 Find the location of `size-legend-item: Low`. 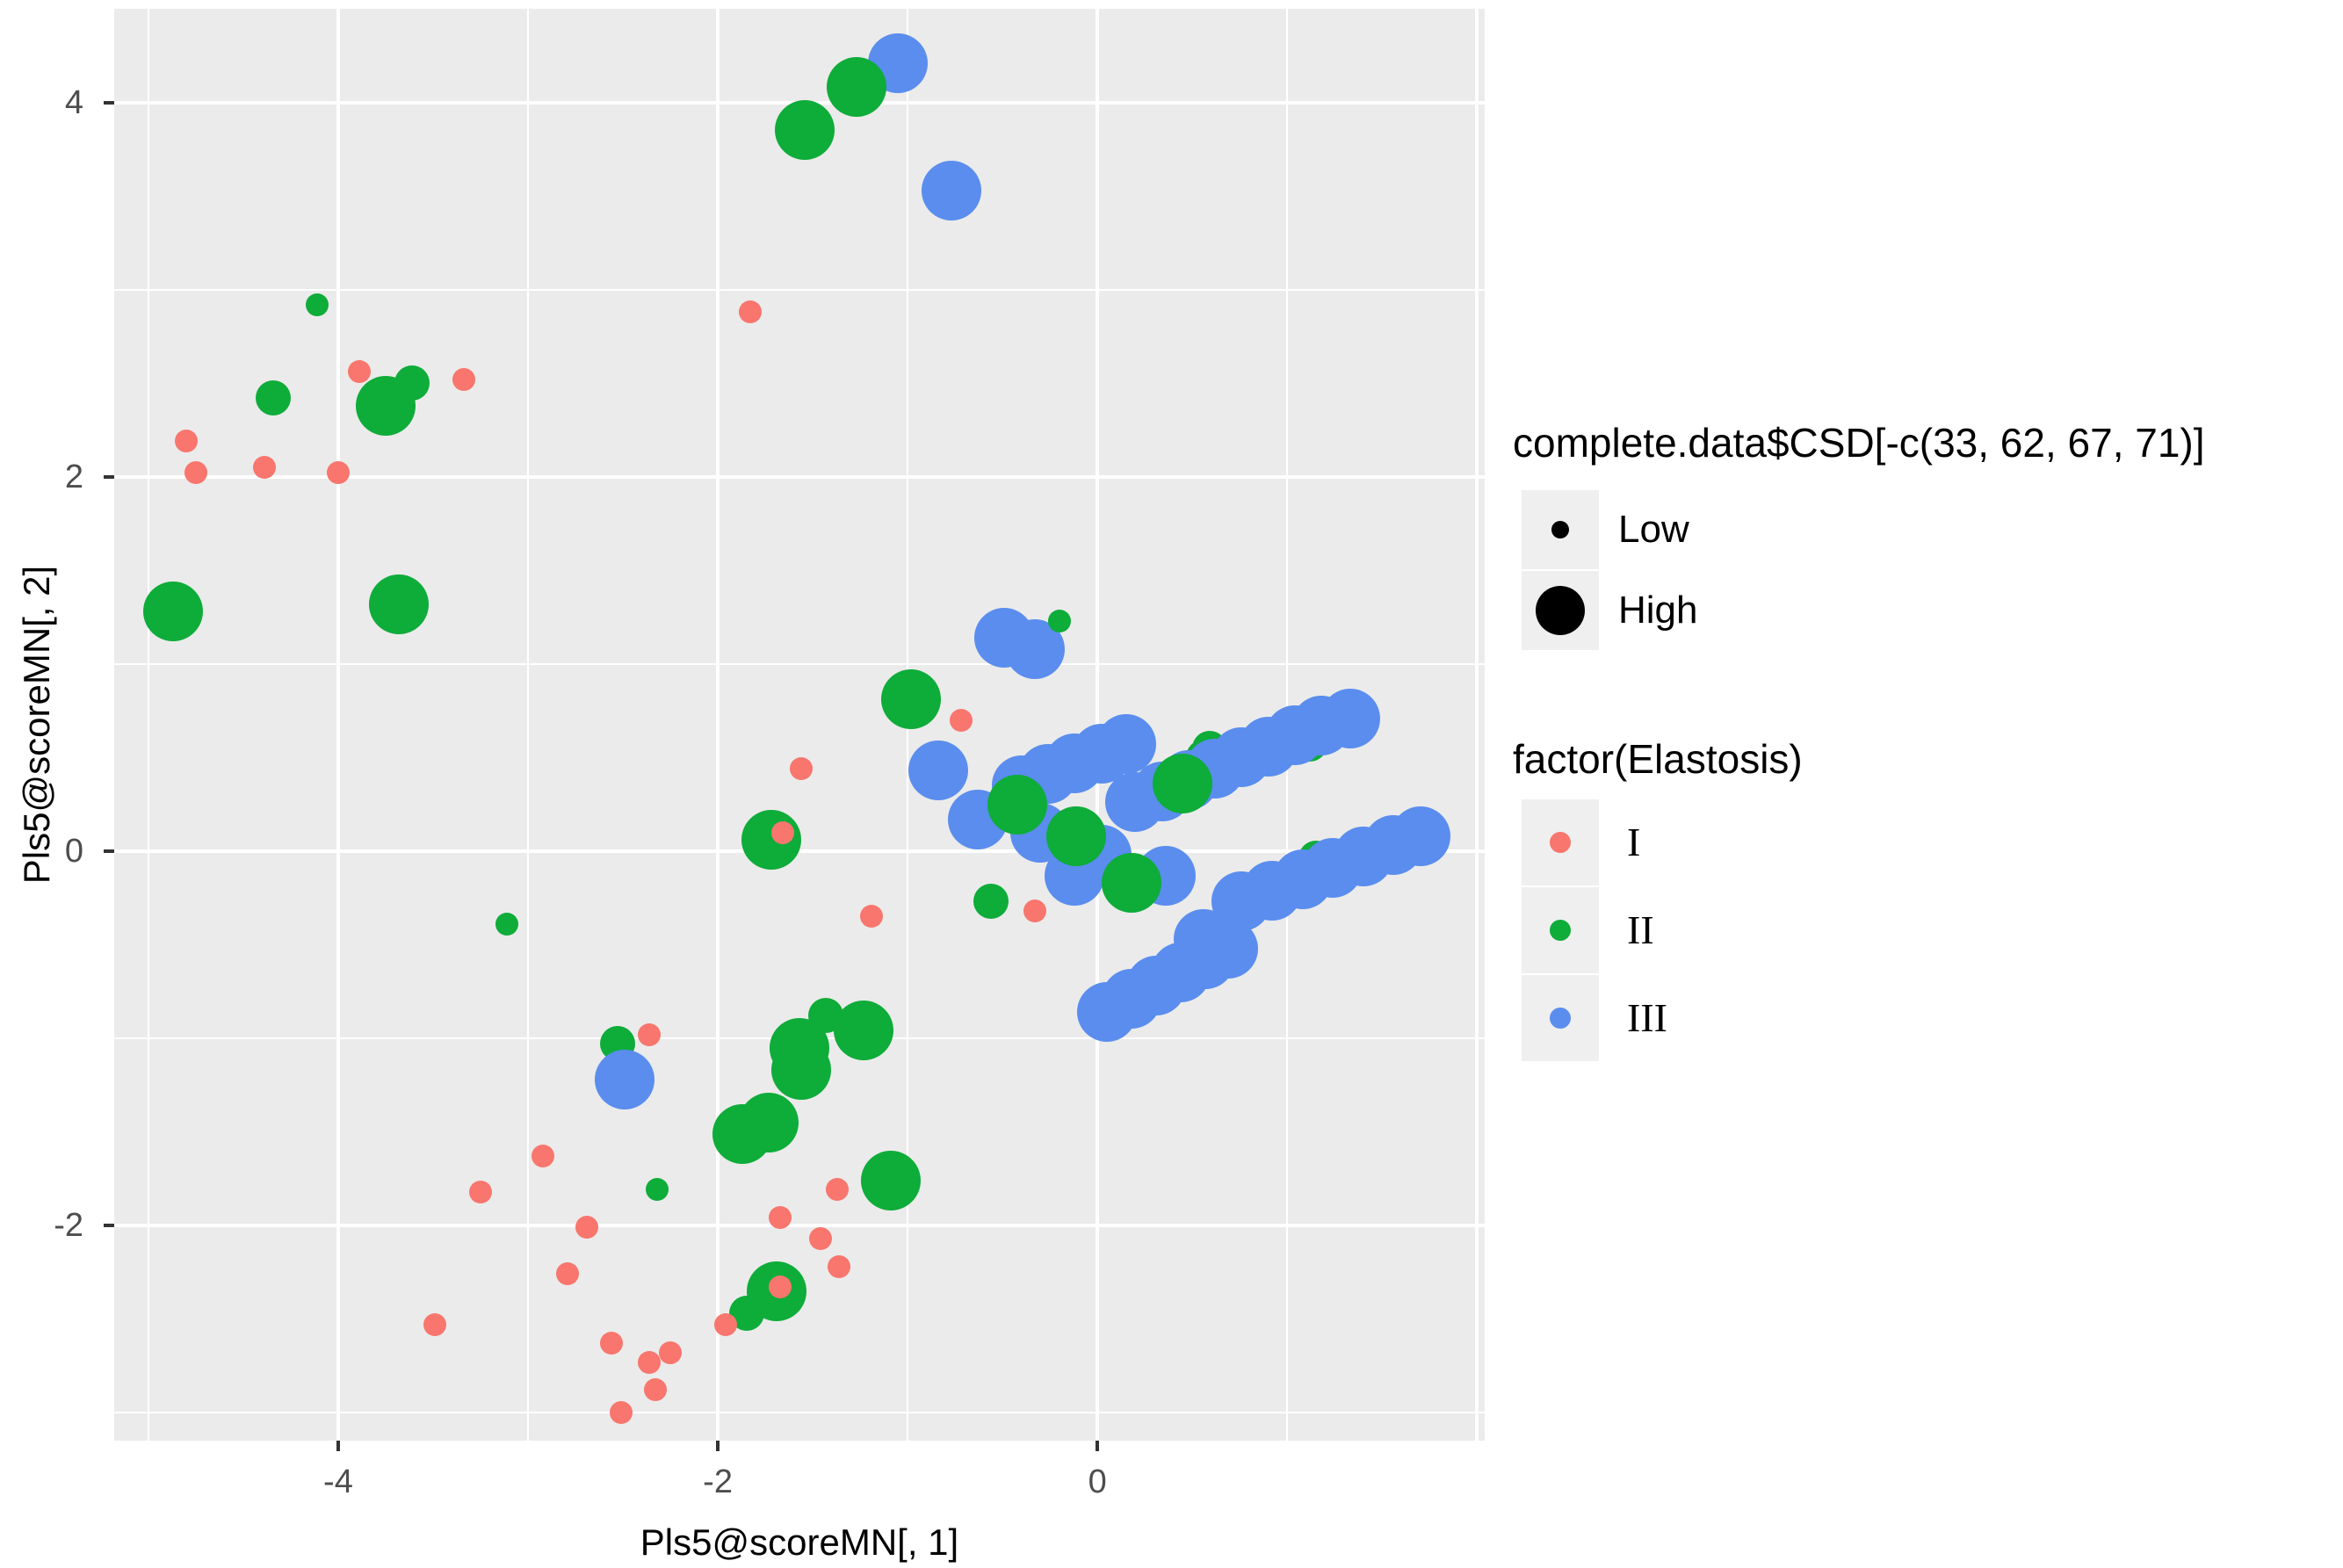

size-legend-item: Low is located at coordinates (1688, 529).